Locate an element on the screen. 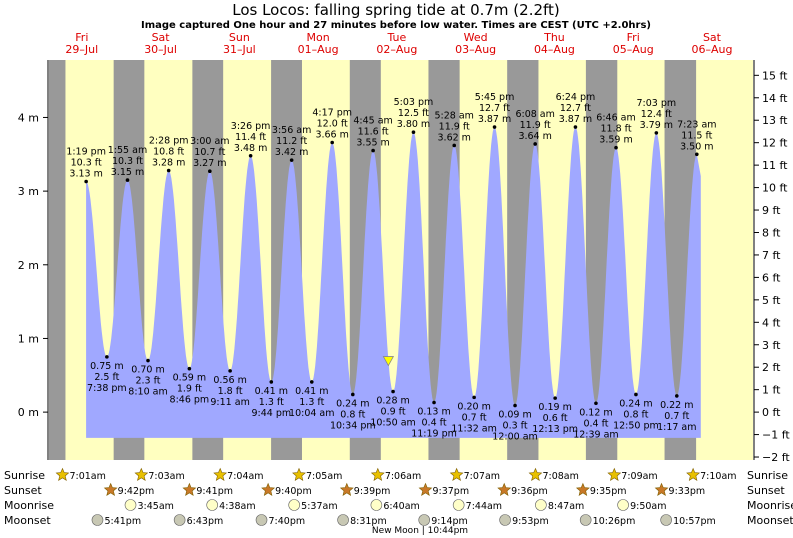  day-name: Thu is located at coordinates (554, 37).